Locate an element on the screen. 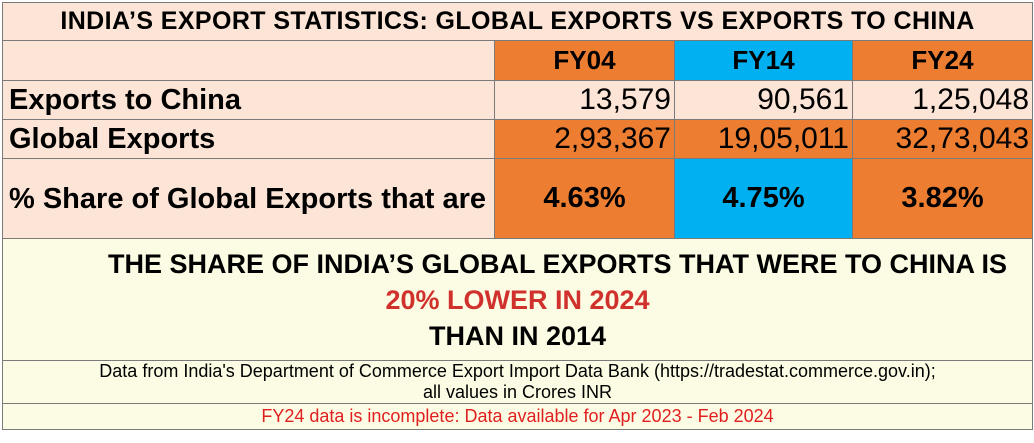  table-row-exports-to-china: Exports to China 13,579 90,561 1,25,048 is located at coordinates (518, 100).